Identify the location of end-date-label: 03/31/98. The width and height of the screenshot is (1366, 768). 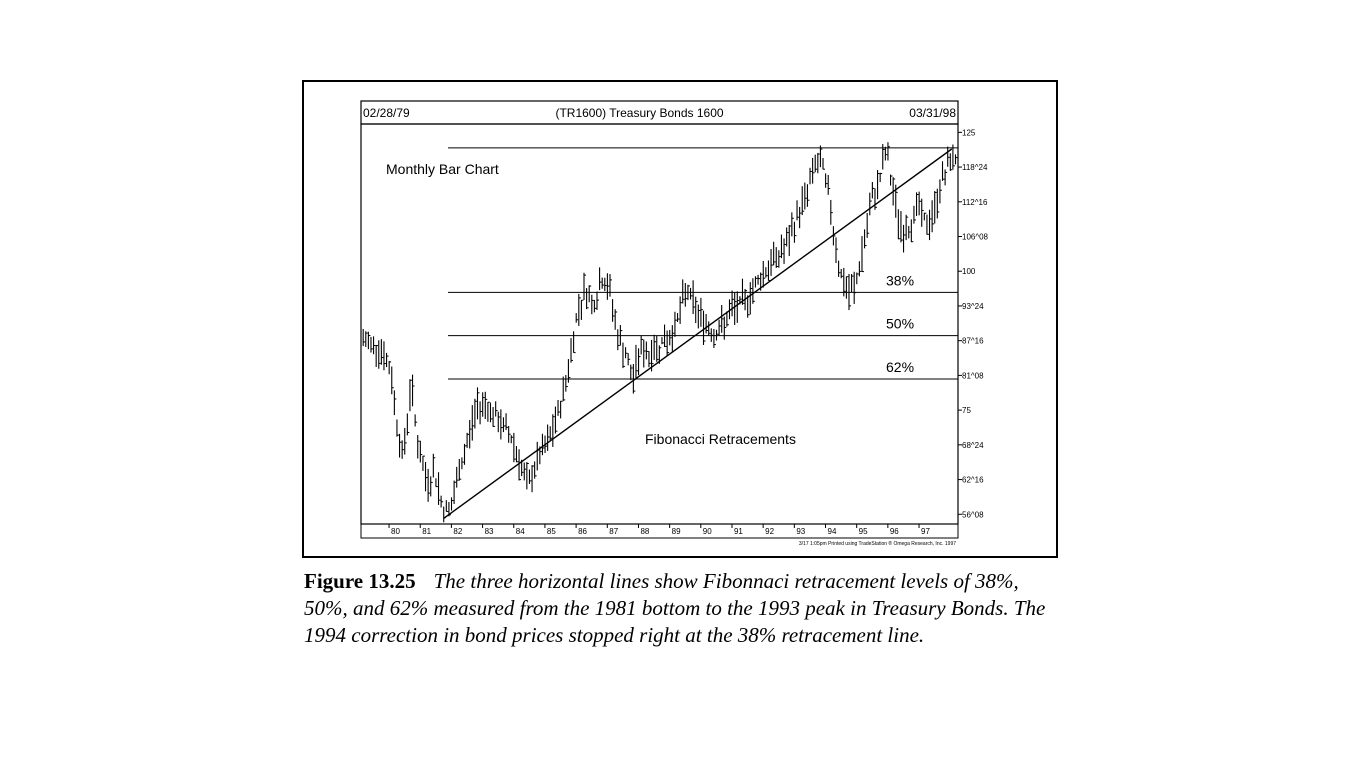
(932, 113).